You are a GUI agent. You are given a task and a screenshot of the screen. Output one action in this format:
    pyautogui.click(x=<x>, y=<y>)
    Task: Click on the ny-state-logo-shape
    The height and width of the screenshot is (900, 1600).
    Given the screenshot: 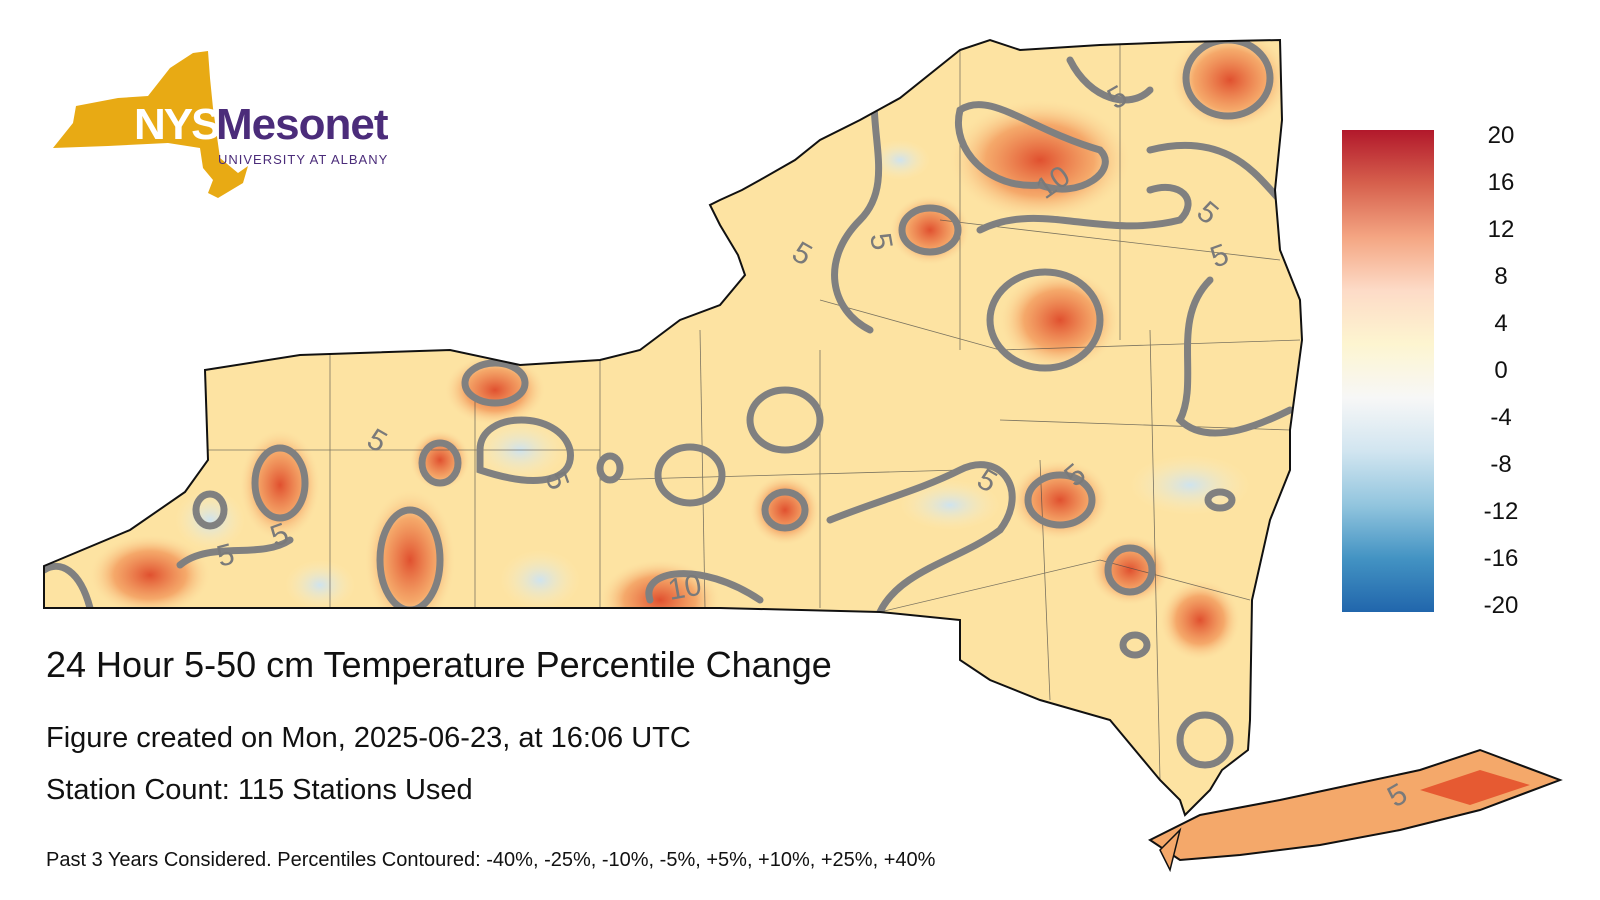 What is the action you would take?
    pyautogui.click(x=150, y=124)
    